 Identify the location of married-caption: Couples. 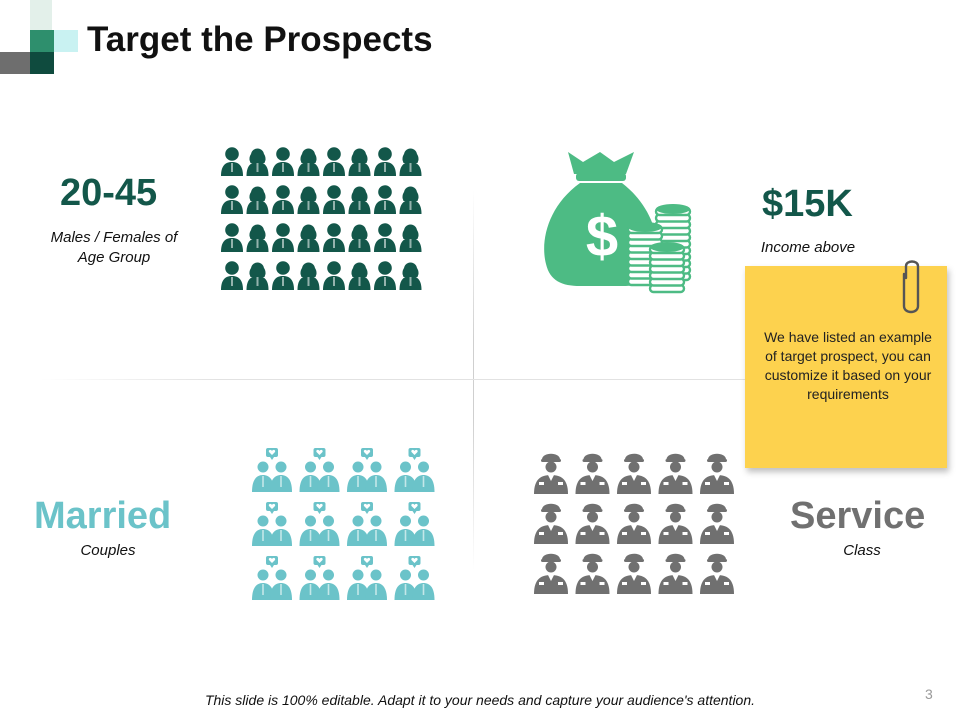
(108, 550).